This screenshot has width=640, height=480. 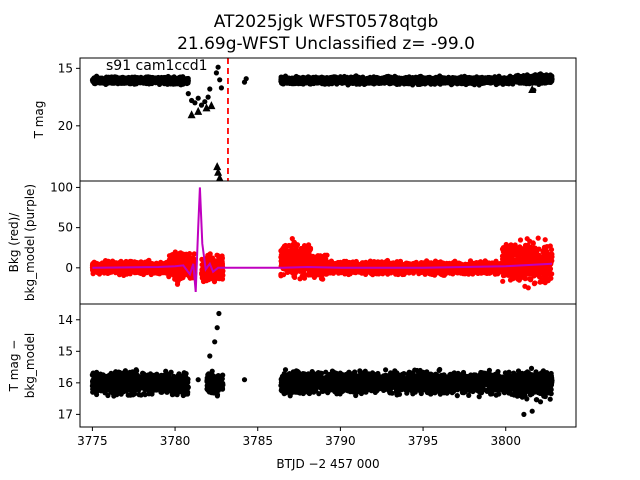 What do you see at coordinates (326, 44) in the screenshot?
I see `chart-title-line2: 21.69g-WFST Unclassified z= -99.0` at bounding box center [326, 44].